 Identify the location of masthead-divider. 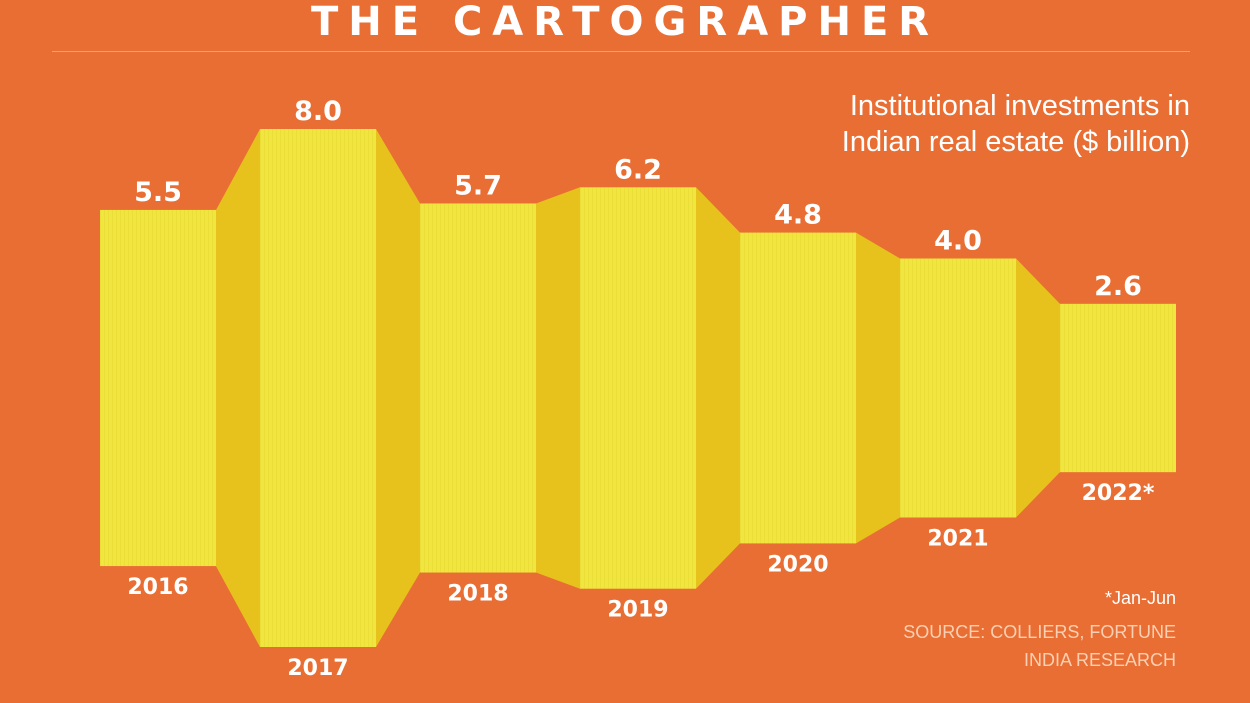
(621, 51).